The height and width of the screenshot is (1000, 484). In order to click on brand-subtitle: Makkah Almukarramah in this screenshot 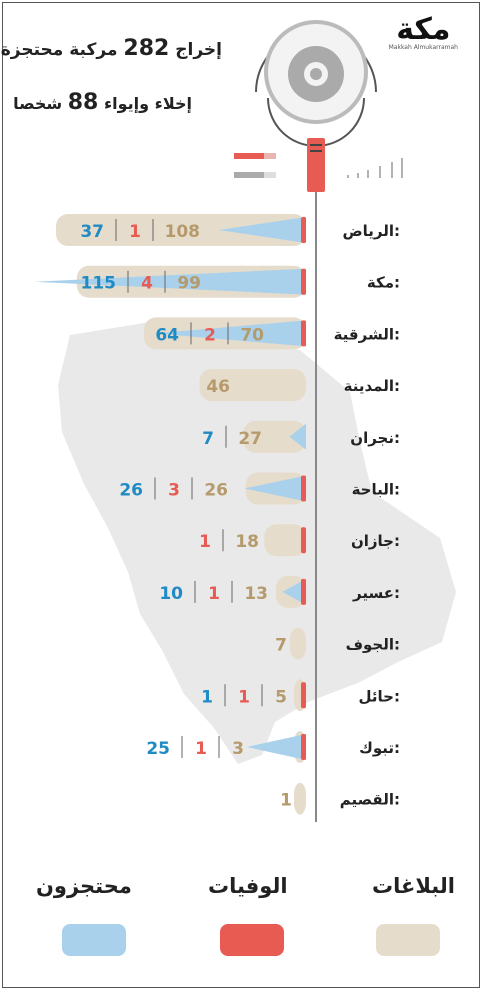, I will do `click(423, 47)`.